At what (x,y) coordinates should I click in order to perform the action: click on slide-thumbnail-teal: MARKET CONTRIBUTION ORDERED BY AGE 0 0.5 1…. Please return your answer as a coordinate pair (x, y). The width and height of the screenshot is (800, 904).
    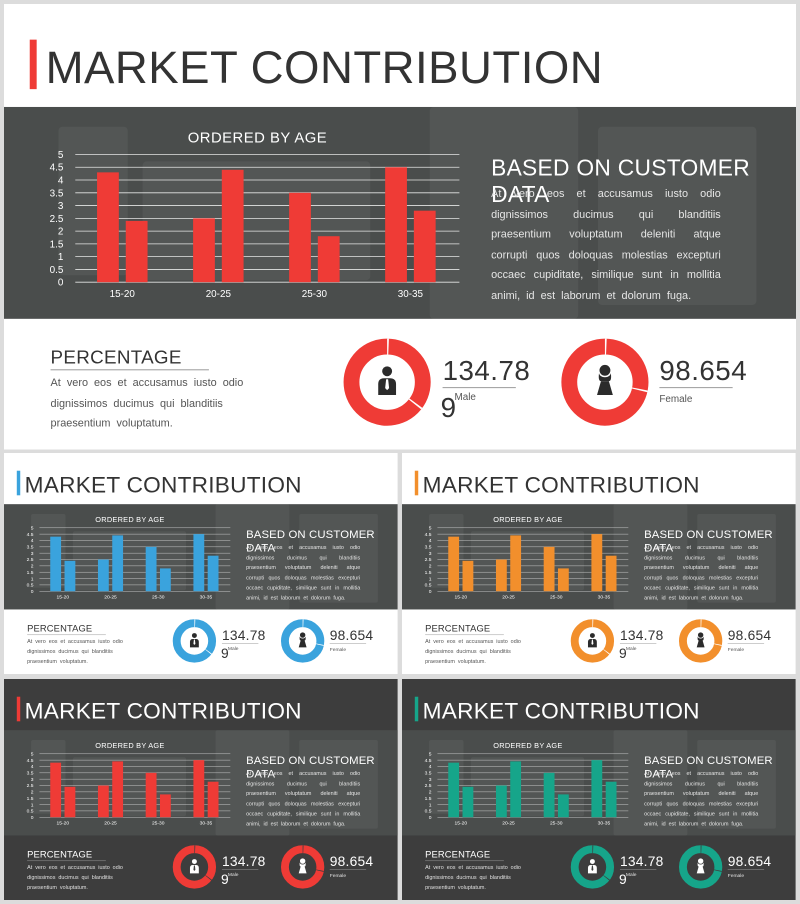
    Looking at the image, I should click on (599, 790).